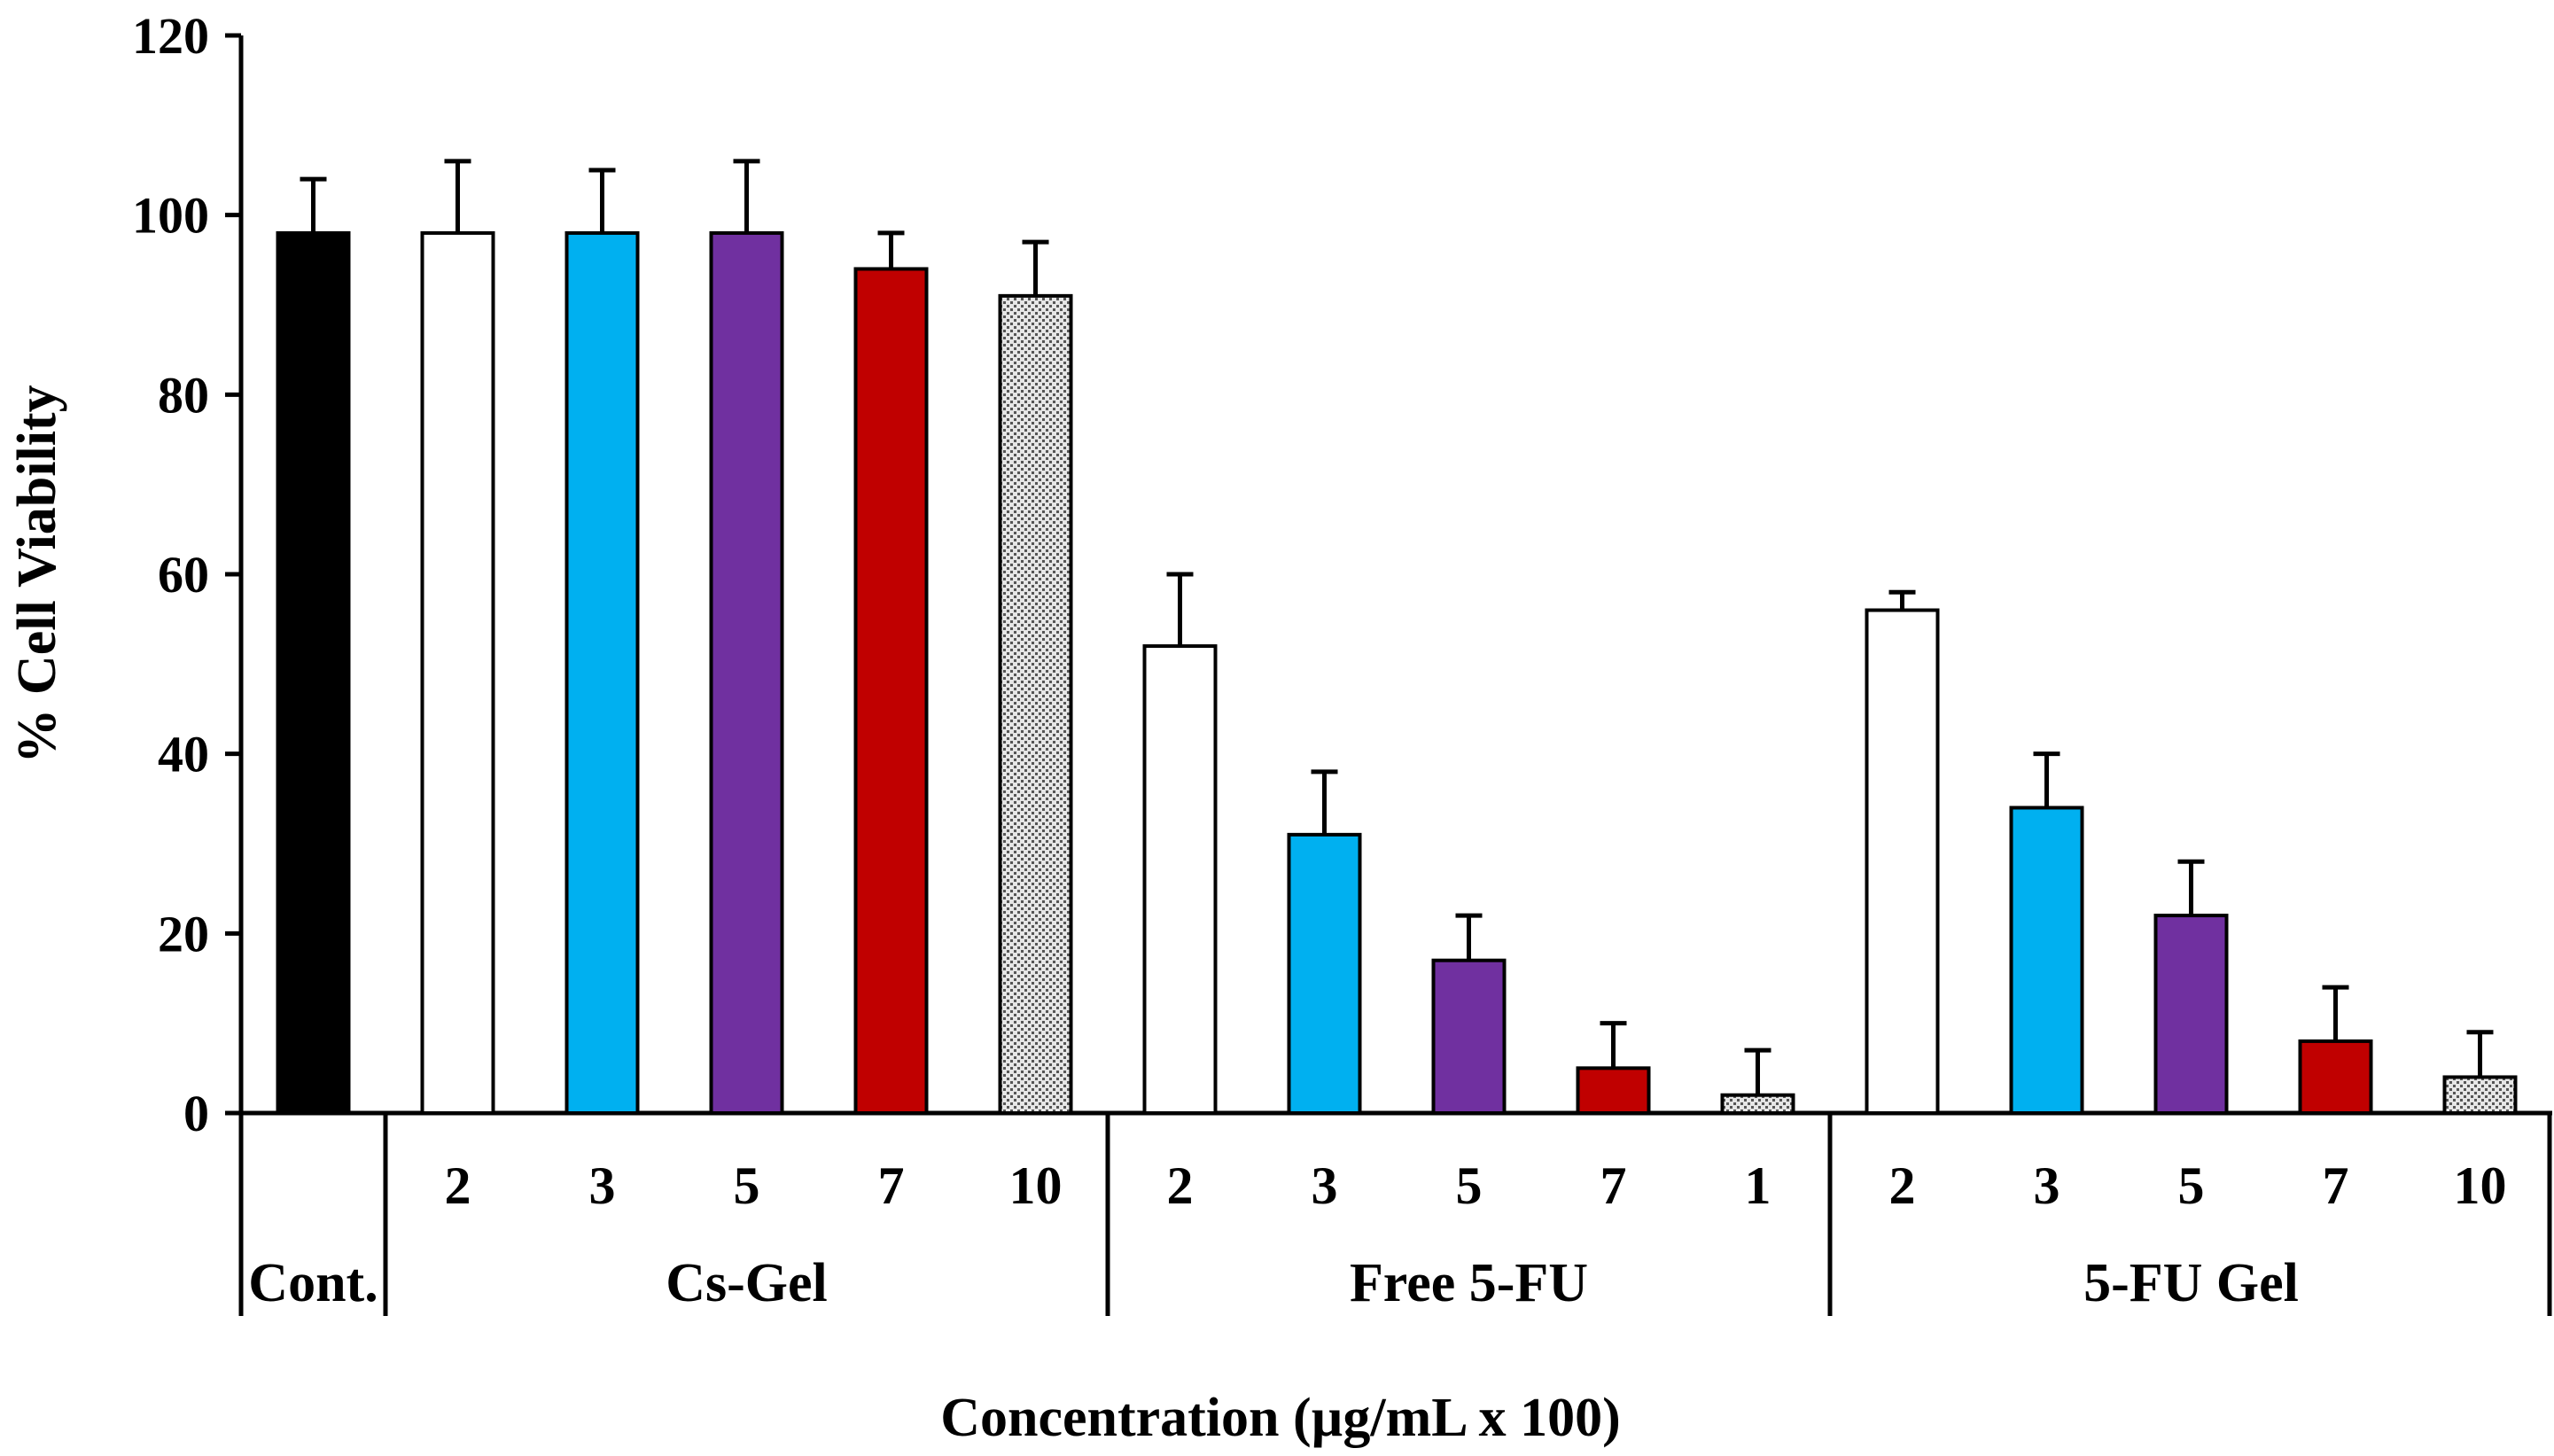 The width and height of the screenshot is (2554, 1456). What do you see at coordinates (196, 1113) in the screenshot?
I see `y-tick-label: 0` at bounding box center [196, 1113].